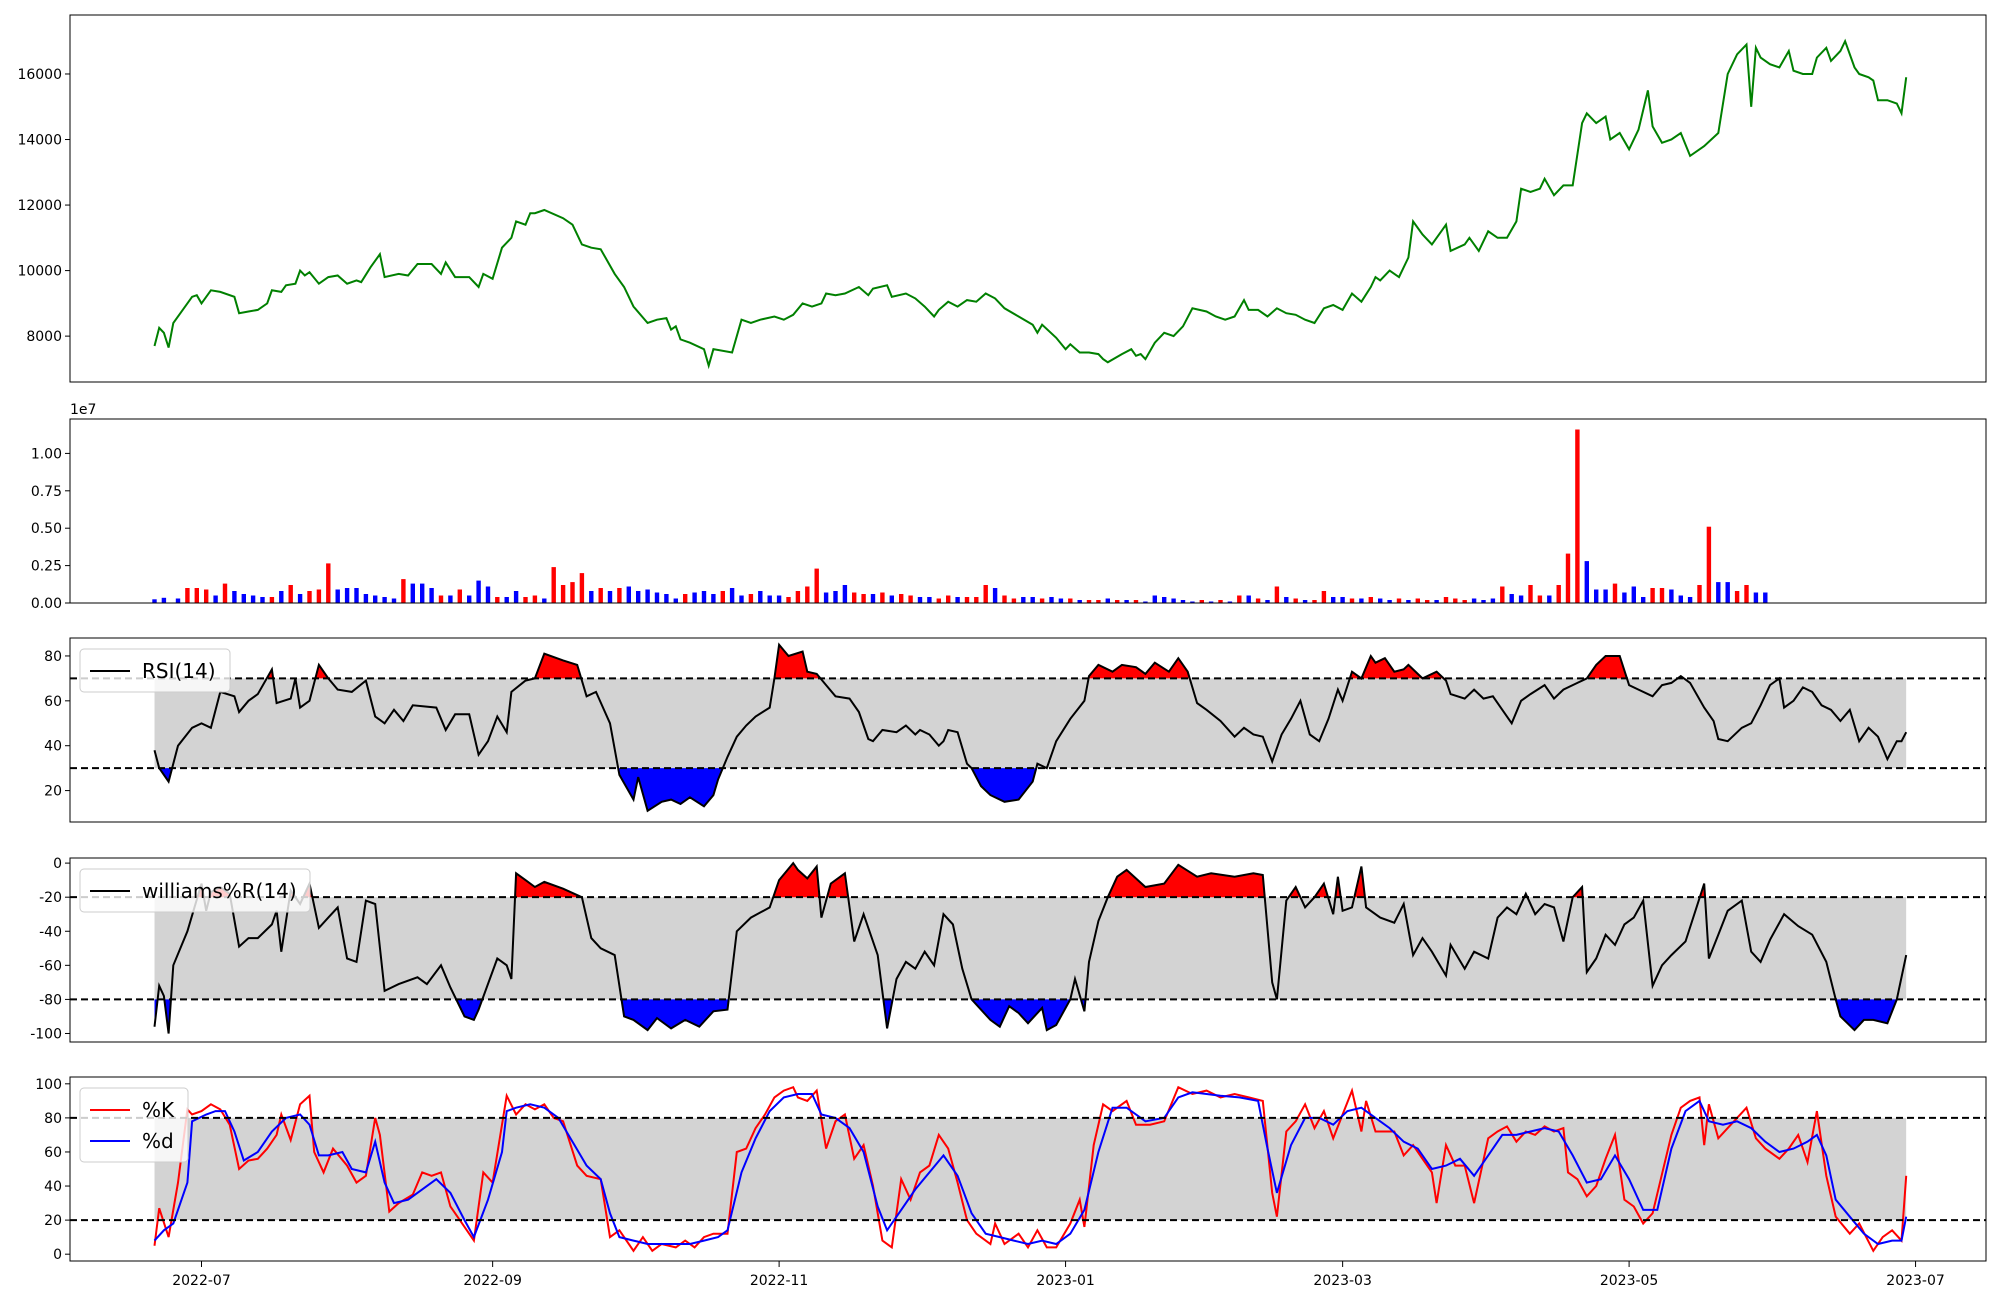  What do you see at coordinates (39, 206) in the screenshot?
I see `y-tick-label: 12000` at bounding box center [39, 206].